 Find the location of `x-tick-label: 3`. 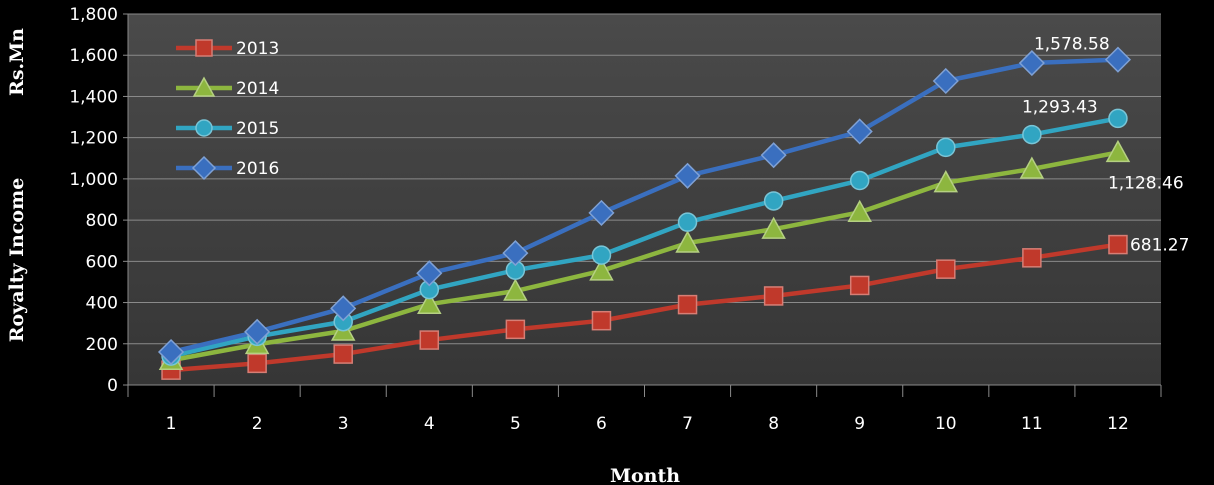

x-tick-label: 3 is located at coordinates (343, 424).